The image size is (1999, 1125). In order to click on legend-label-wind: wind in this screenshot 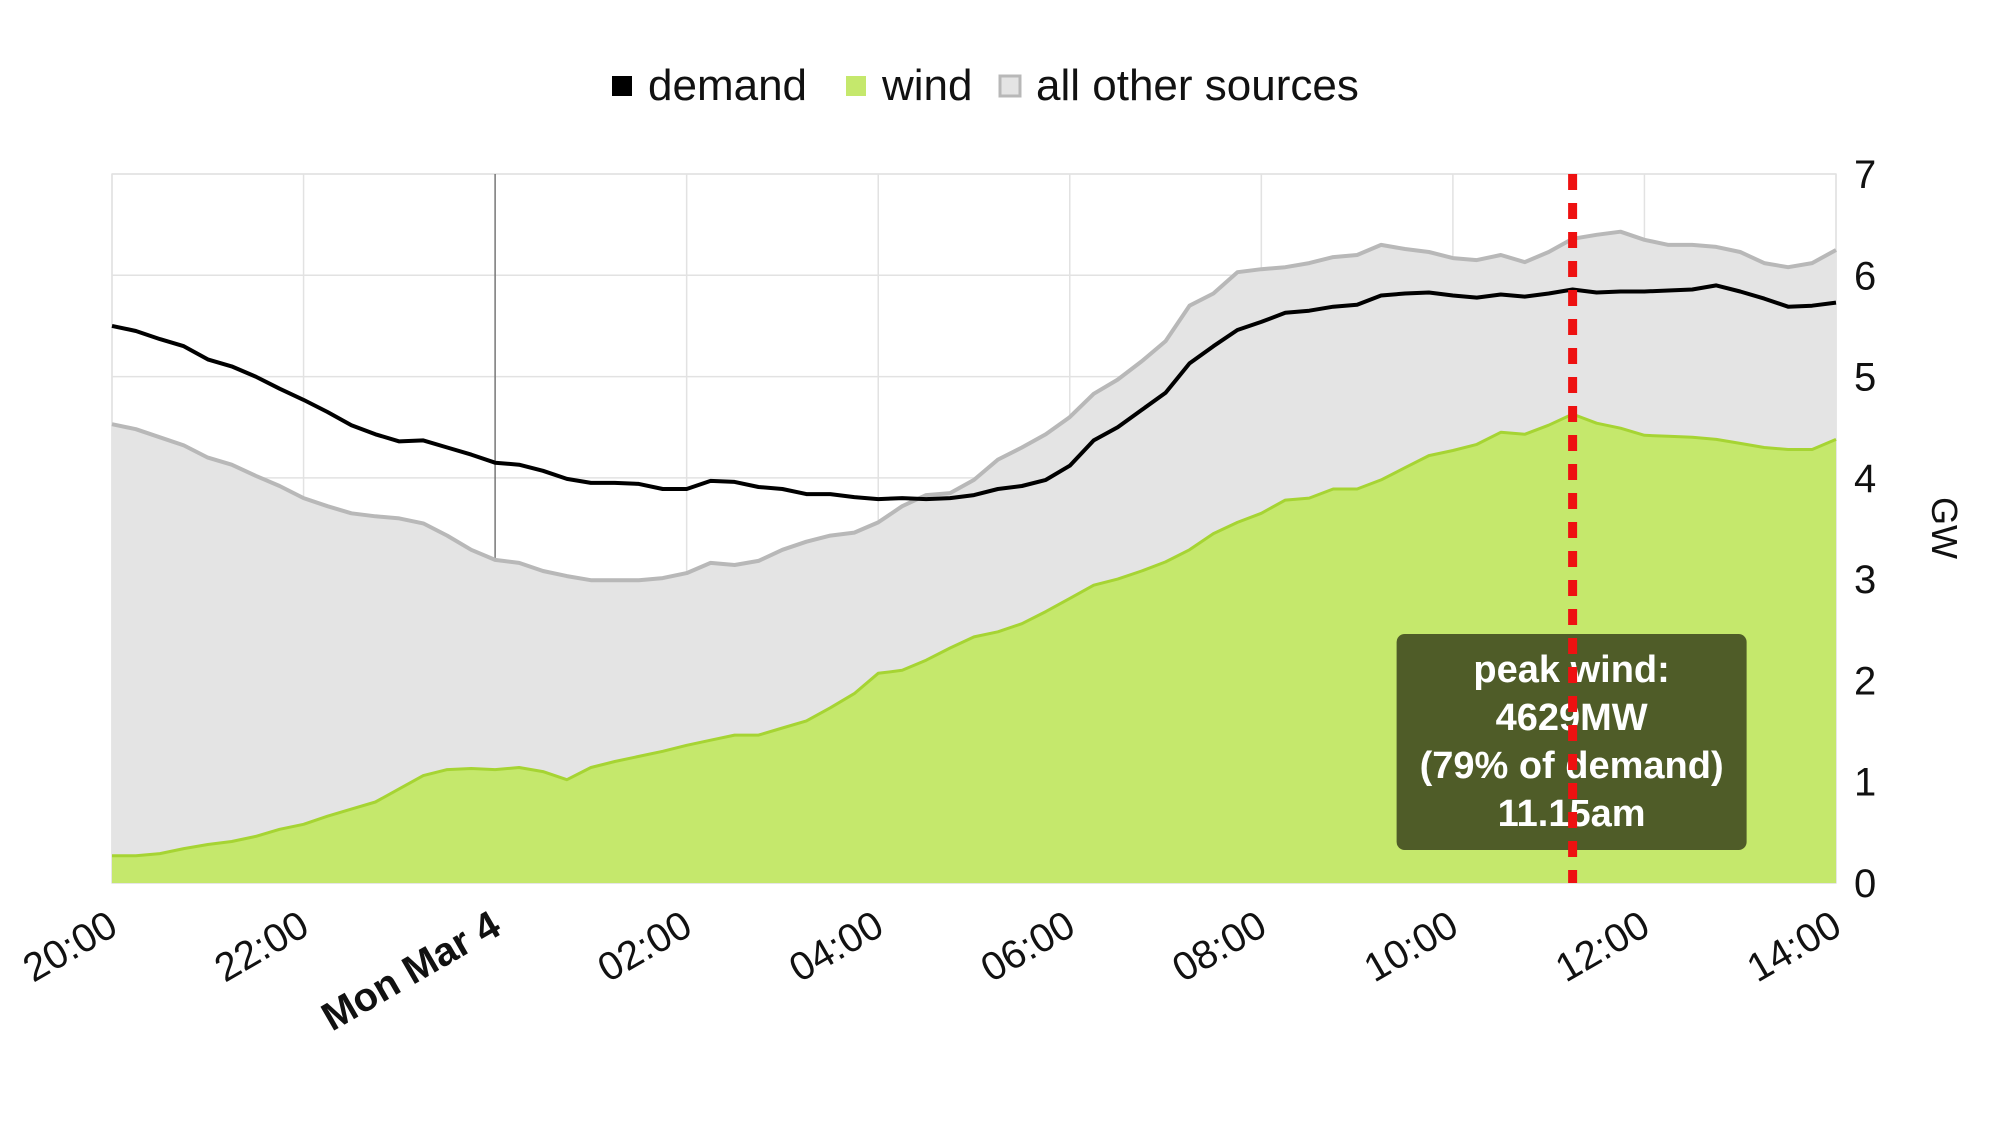, I will do `click(927, 85)`.